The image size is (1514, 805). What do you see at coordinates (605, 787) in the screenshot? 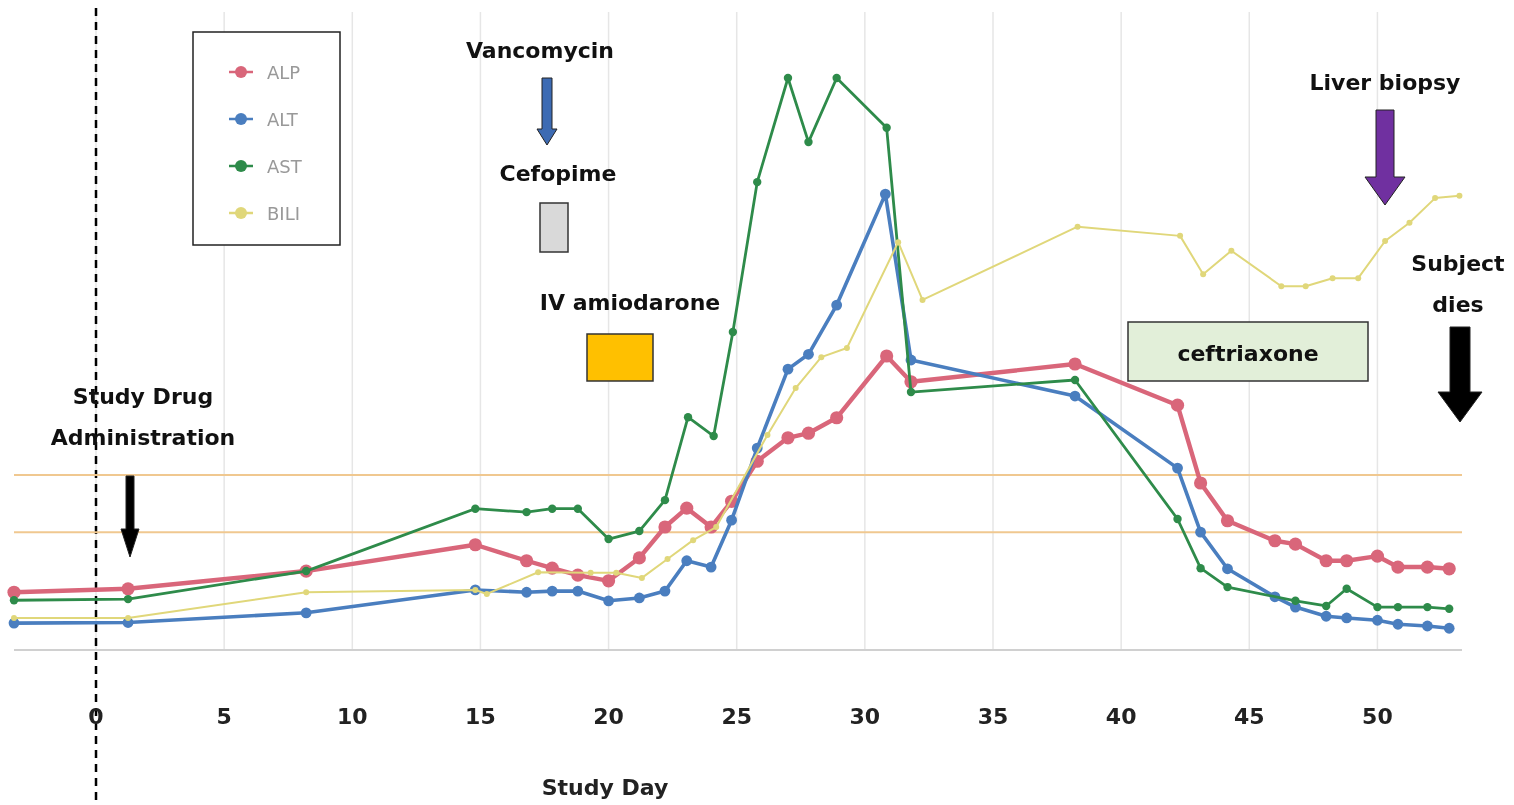
I see `x-axis-title: Study Day` at bounding box center [605, 787].